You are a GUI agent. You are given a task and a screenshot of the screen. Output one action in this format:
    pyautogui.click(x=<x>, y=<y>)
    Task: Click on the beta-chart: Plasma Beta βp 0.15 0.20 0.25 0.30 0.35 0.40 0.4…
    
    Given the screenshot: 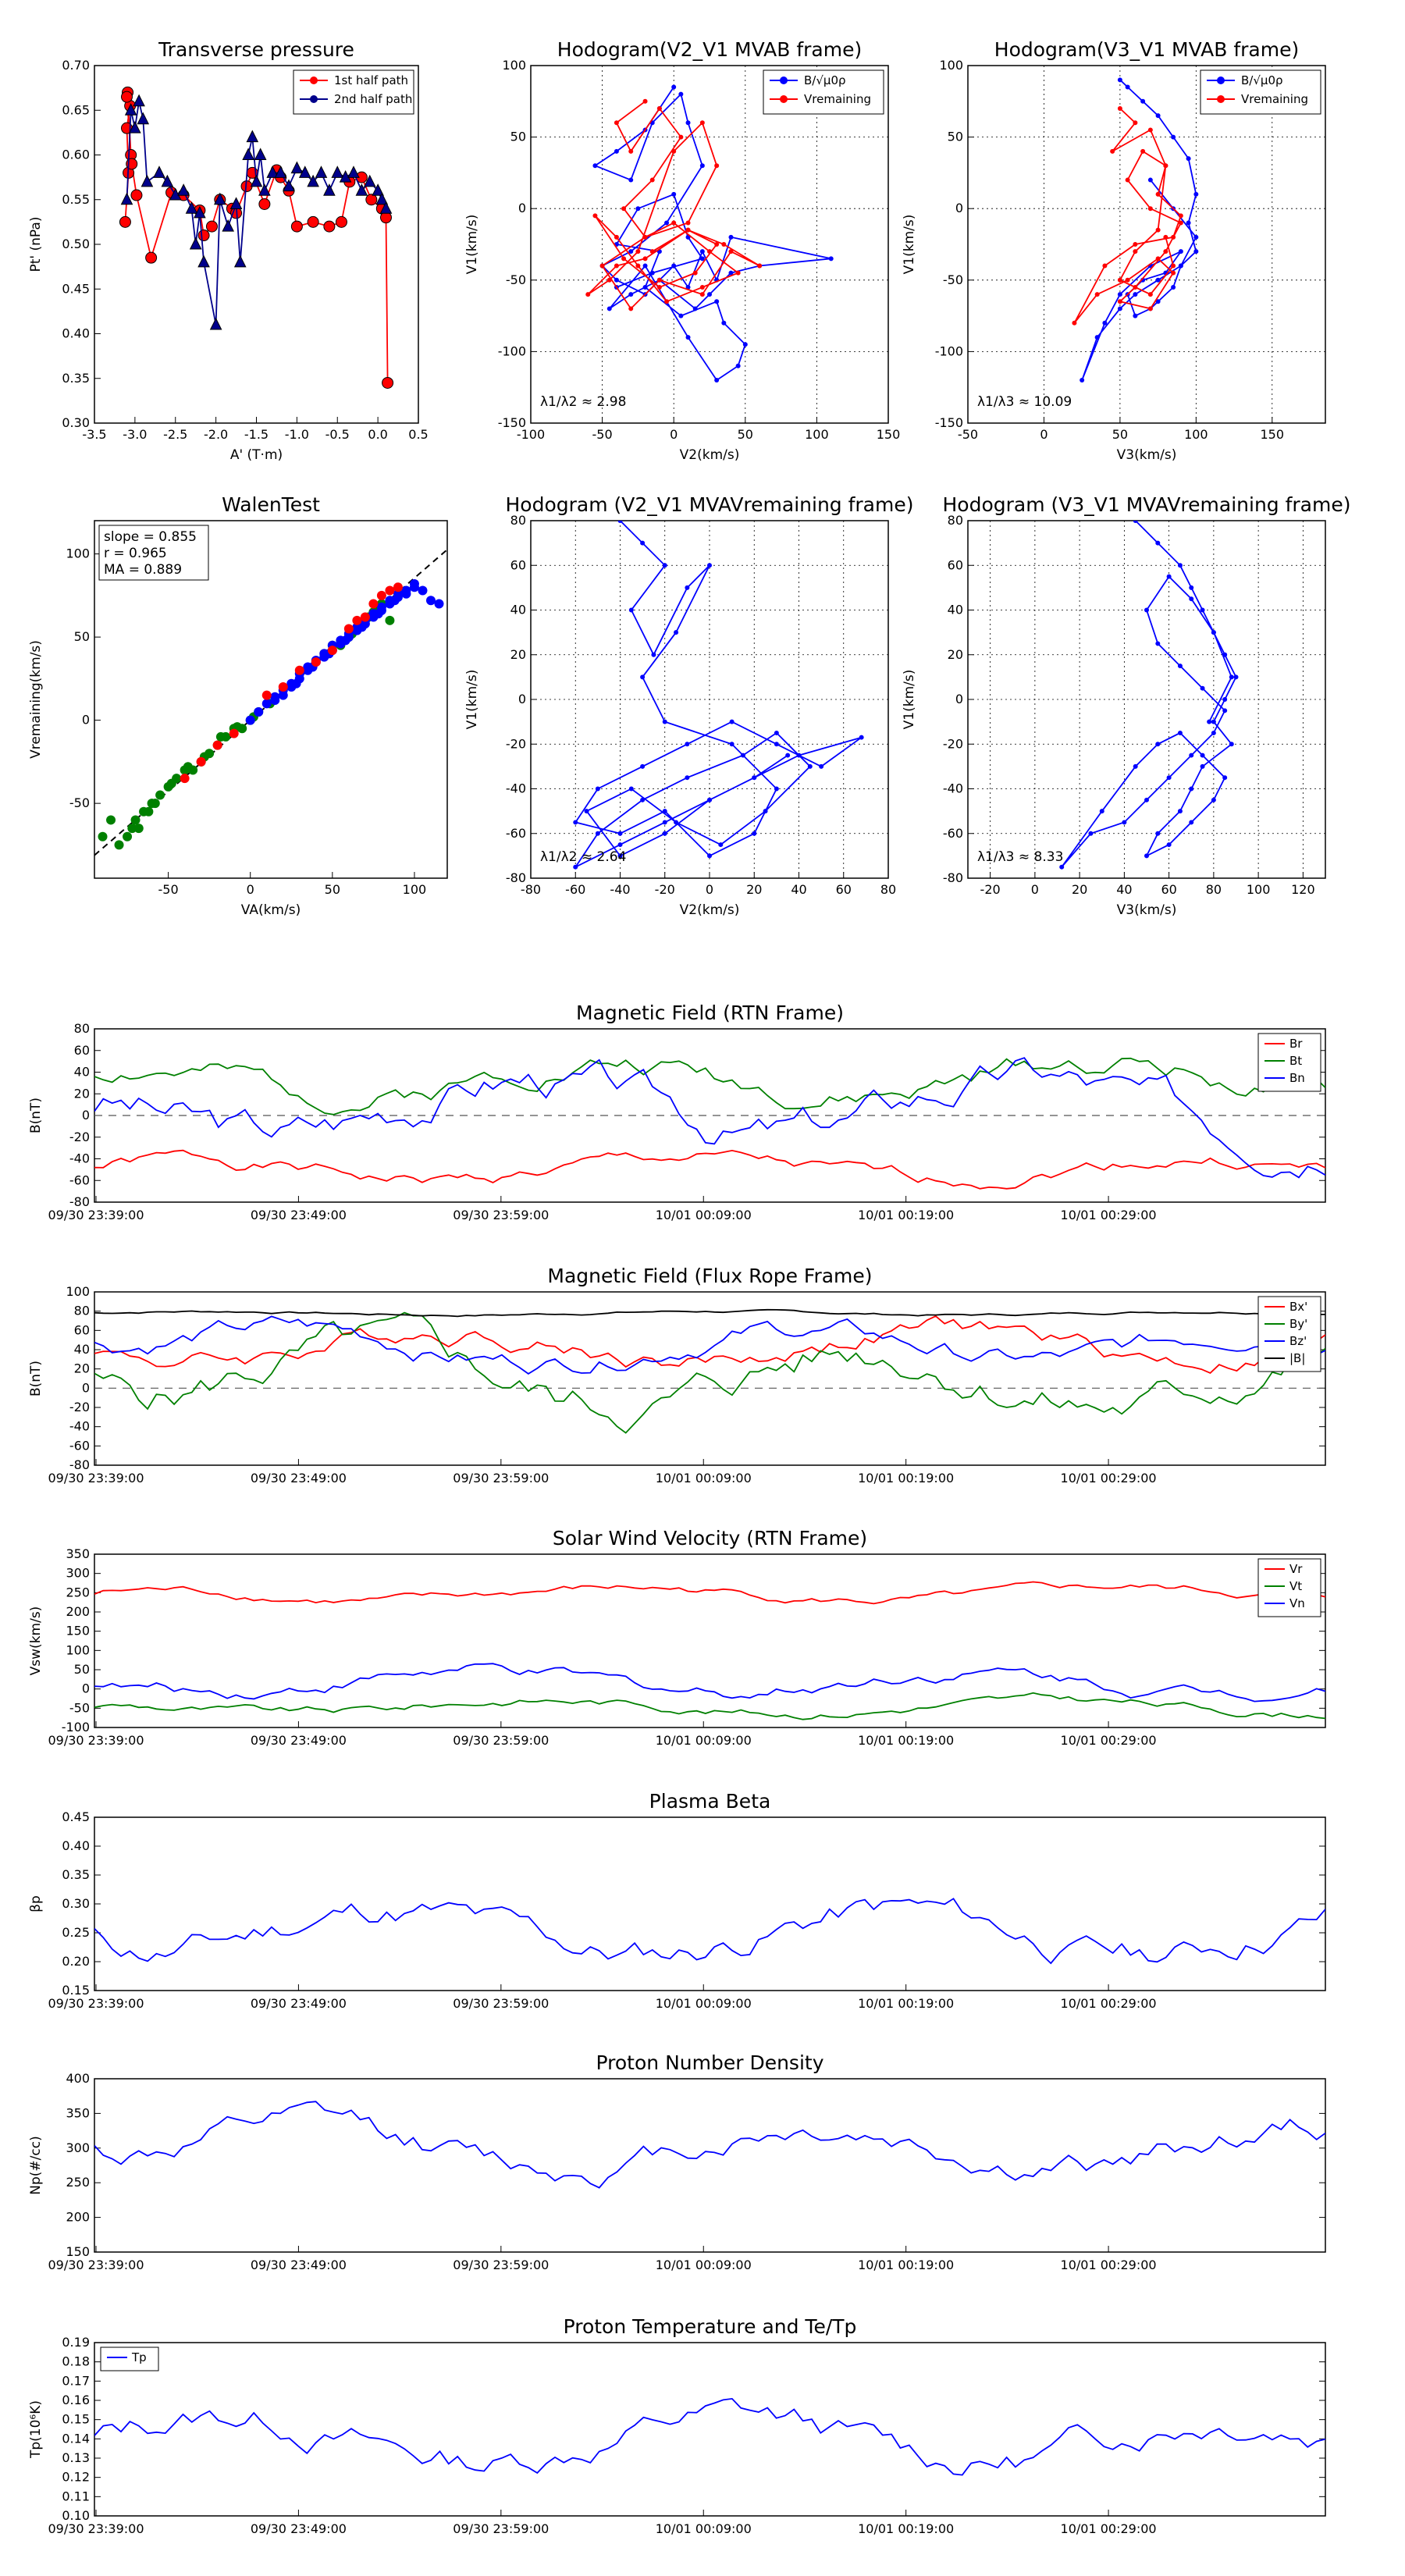 What is the action you would take?
    pyautogui.click(x=677, y=1900)
    